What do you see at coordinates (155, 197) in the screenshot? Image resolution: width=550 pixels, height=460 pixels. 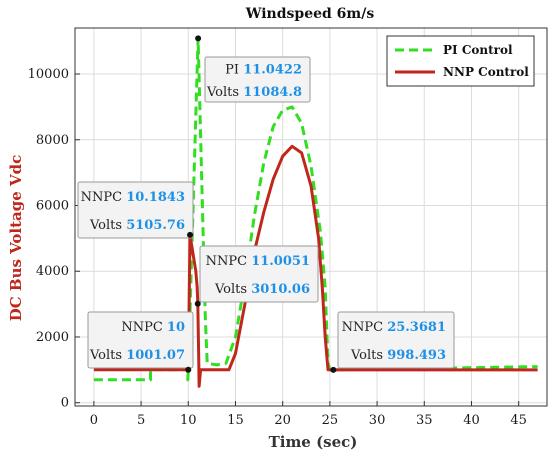 I see `data-tip-x-value: 10.1843` at bounding box center [155, 197].